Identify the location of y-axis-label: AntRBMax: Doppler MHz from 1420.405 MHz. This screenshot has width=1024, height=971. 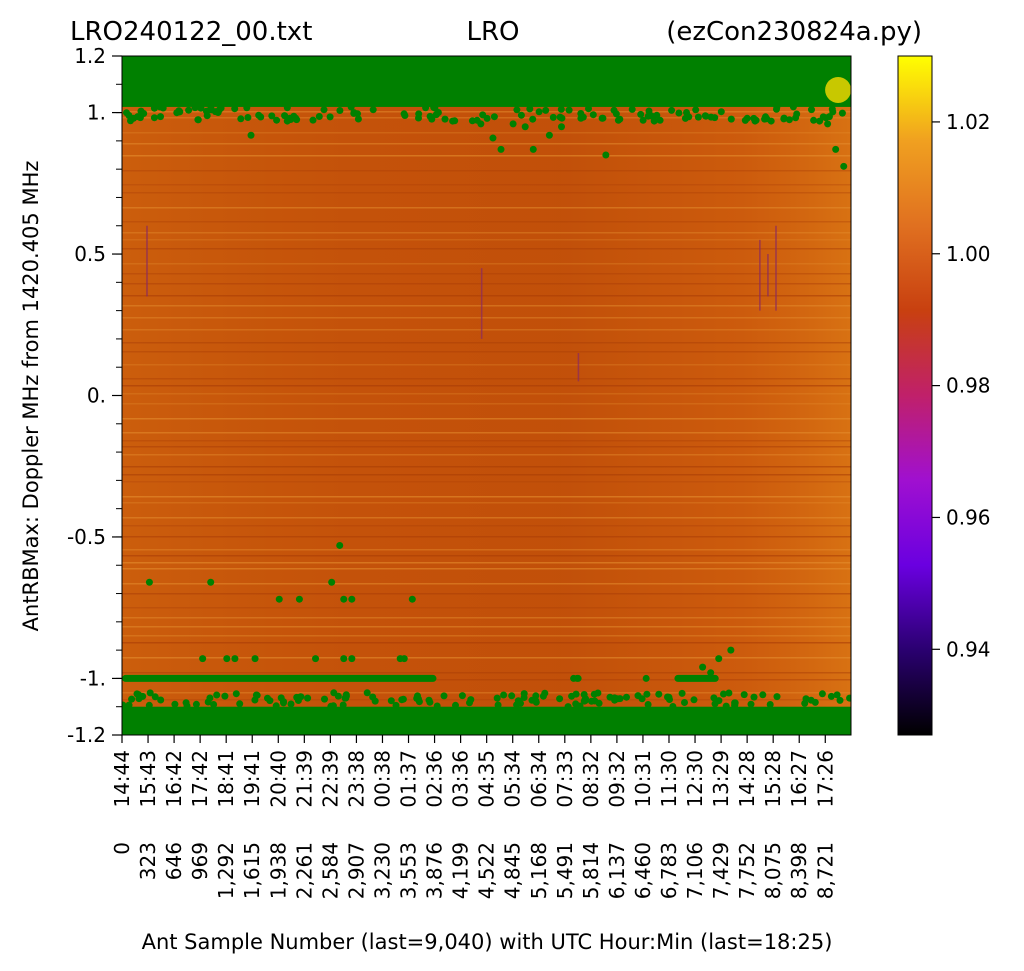
(31, 396).